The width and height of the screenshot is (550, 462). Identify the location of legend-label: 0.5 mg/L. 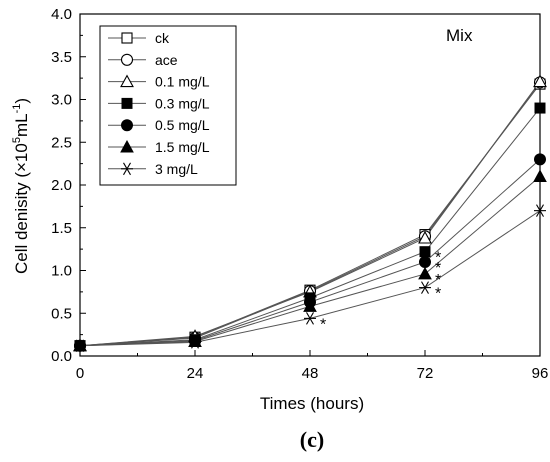
(182, 125).